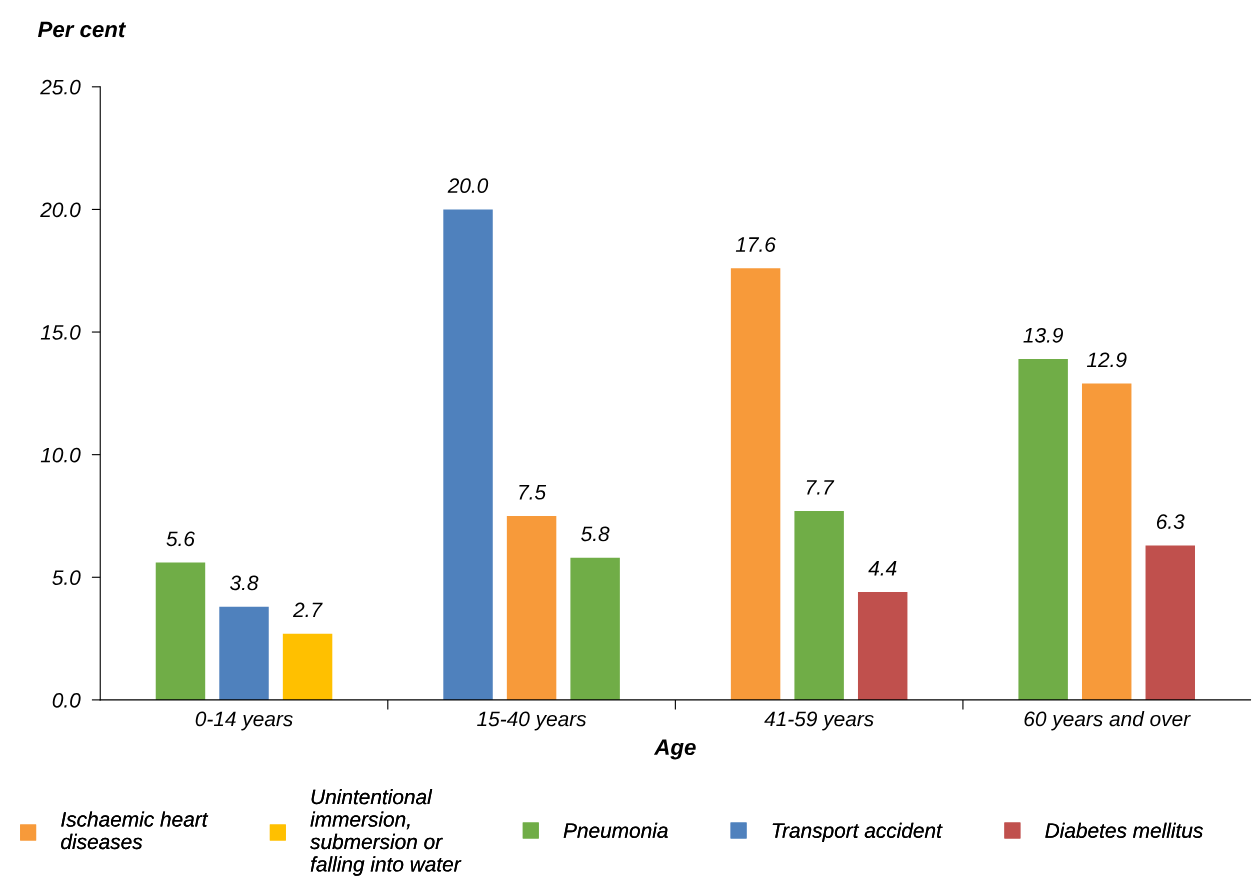  Describe the element at coordinates (135, 830) in the screenshot. I see `legend-label: Ischaemic heart diseases` at that location.